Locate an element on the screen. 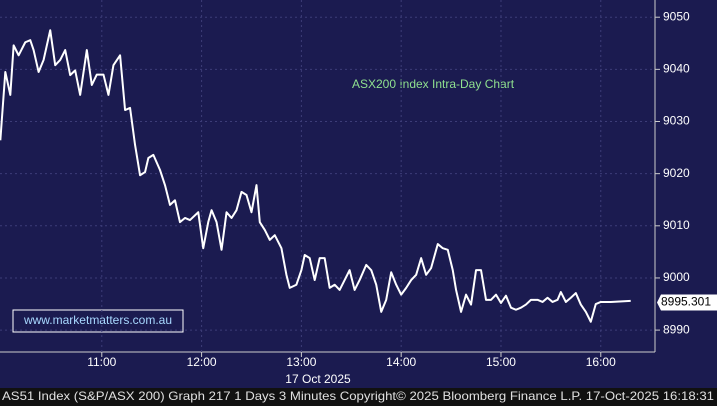 This screenshot has height=406, width=717. y-tick-label: 9030 is located at coordinates (676, 121).